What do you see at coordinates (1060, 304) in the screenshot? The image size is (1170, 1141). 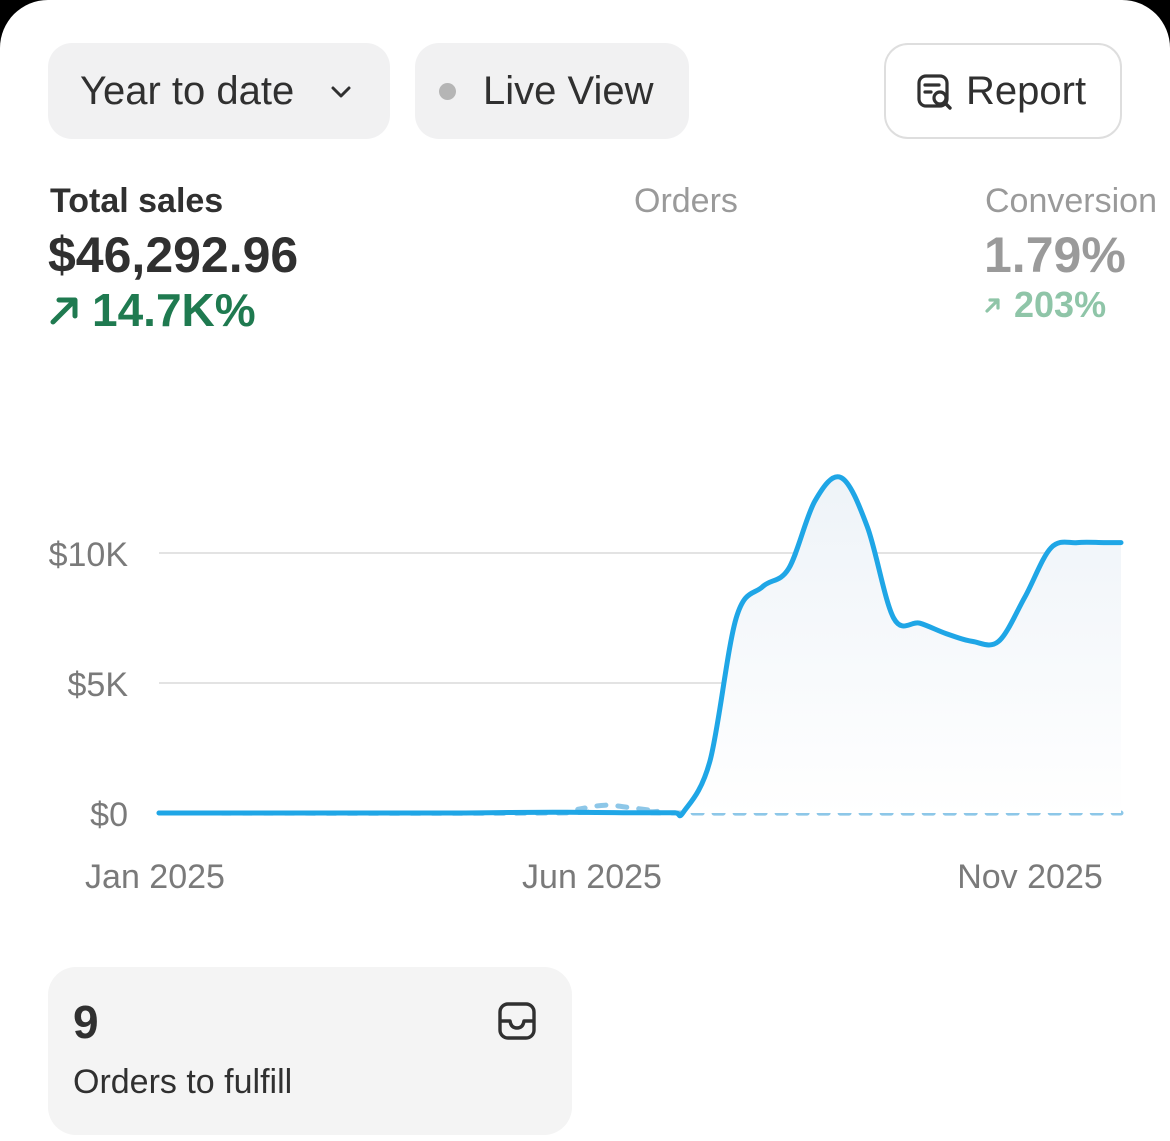 I see `conversion-change-value: 203%` at bounding box center [1060, 304].